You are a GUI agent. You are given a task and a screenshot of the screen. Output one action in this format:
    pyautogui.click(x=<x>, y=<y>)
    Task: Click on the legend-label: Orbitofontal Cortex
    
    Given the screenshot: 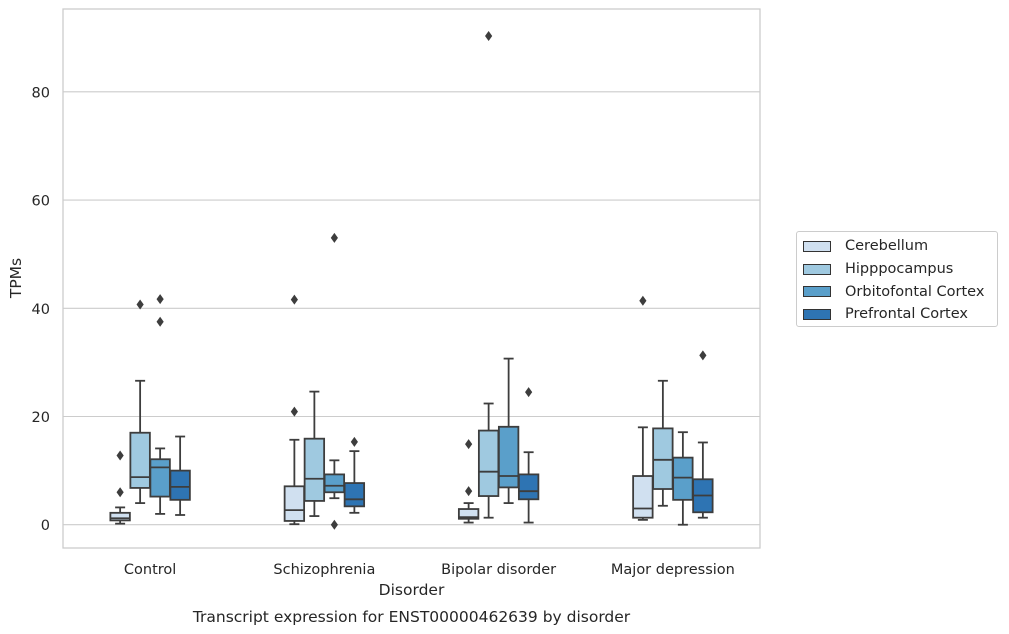 What is the action you would take?
    pyautogui.click(x=915, y=291)
    